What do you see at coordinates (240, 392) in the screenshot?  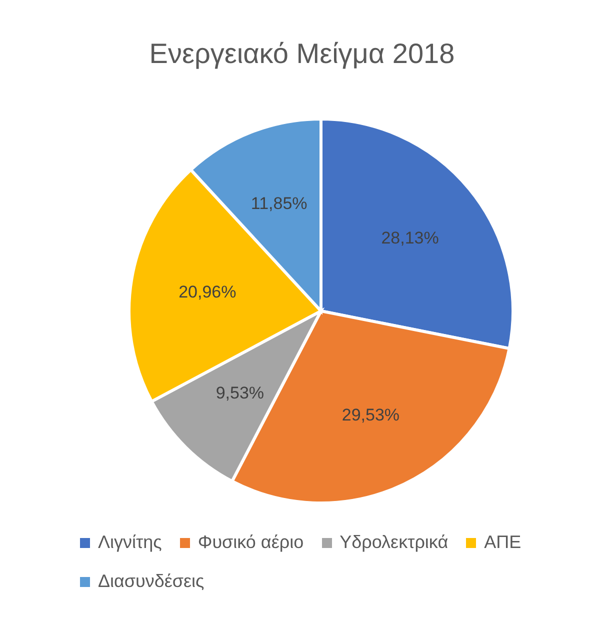 I see `data-label: 9,53%` at bounding box center [240, 392].